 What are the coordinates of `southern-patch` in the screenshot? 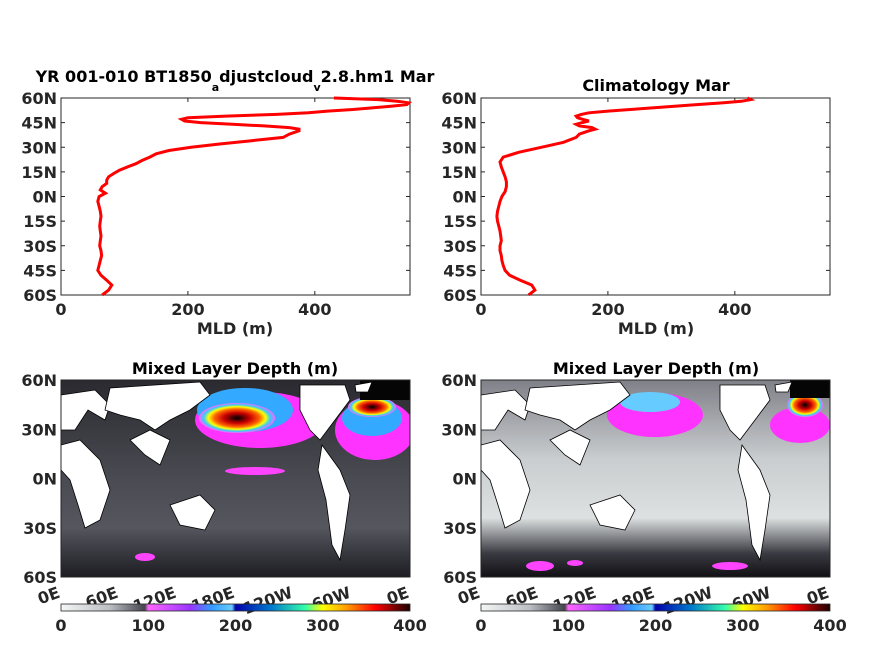 It's located at (145, 557).